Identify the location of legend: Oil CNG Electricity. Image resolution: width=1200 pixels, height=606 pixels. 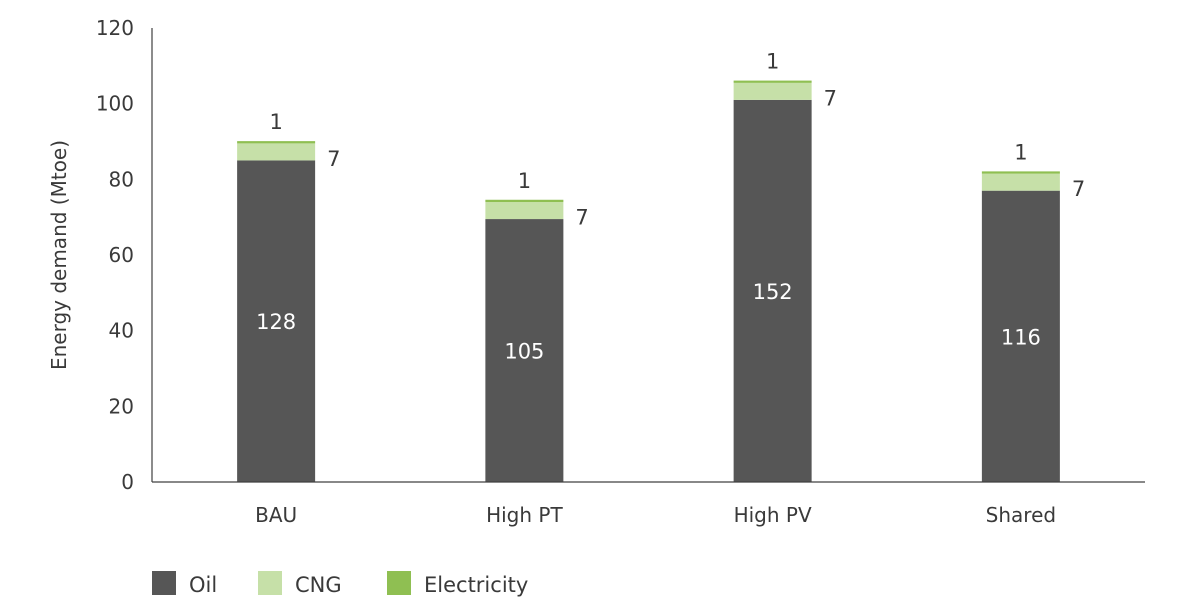
(340, 584).